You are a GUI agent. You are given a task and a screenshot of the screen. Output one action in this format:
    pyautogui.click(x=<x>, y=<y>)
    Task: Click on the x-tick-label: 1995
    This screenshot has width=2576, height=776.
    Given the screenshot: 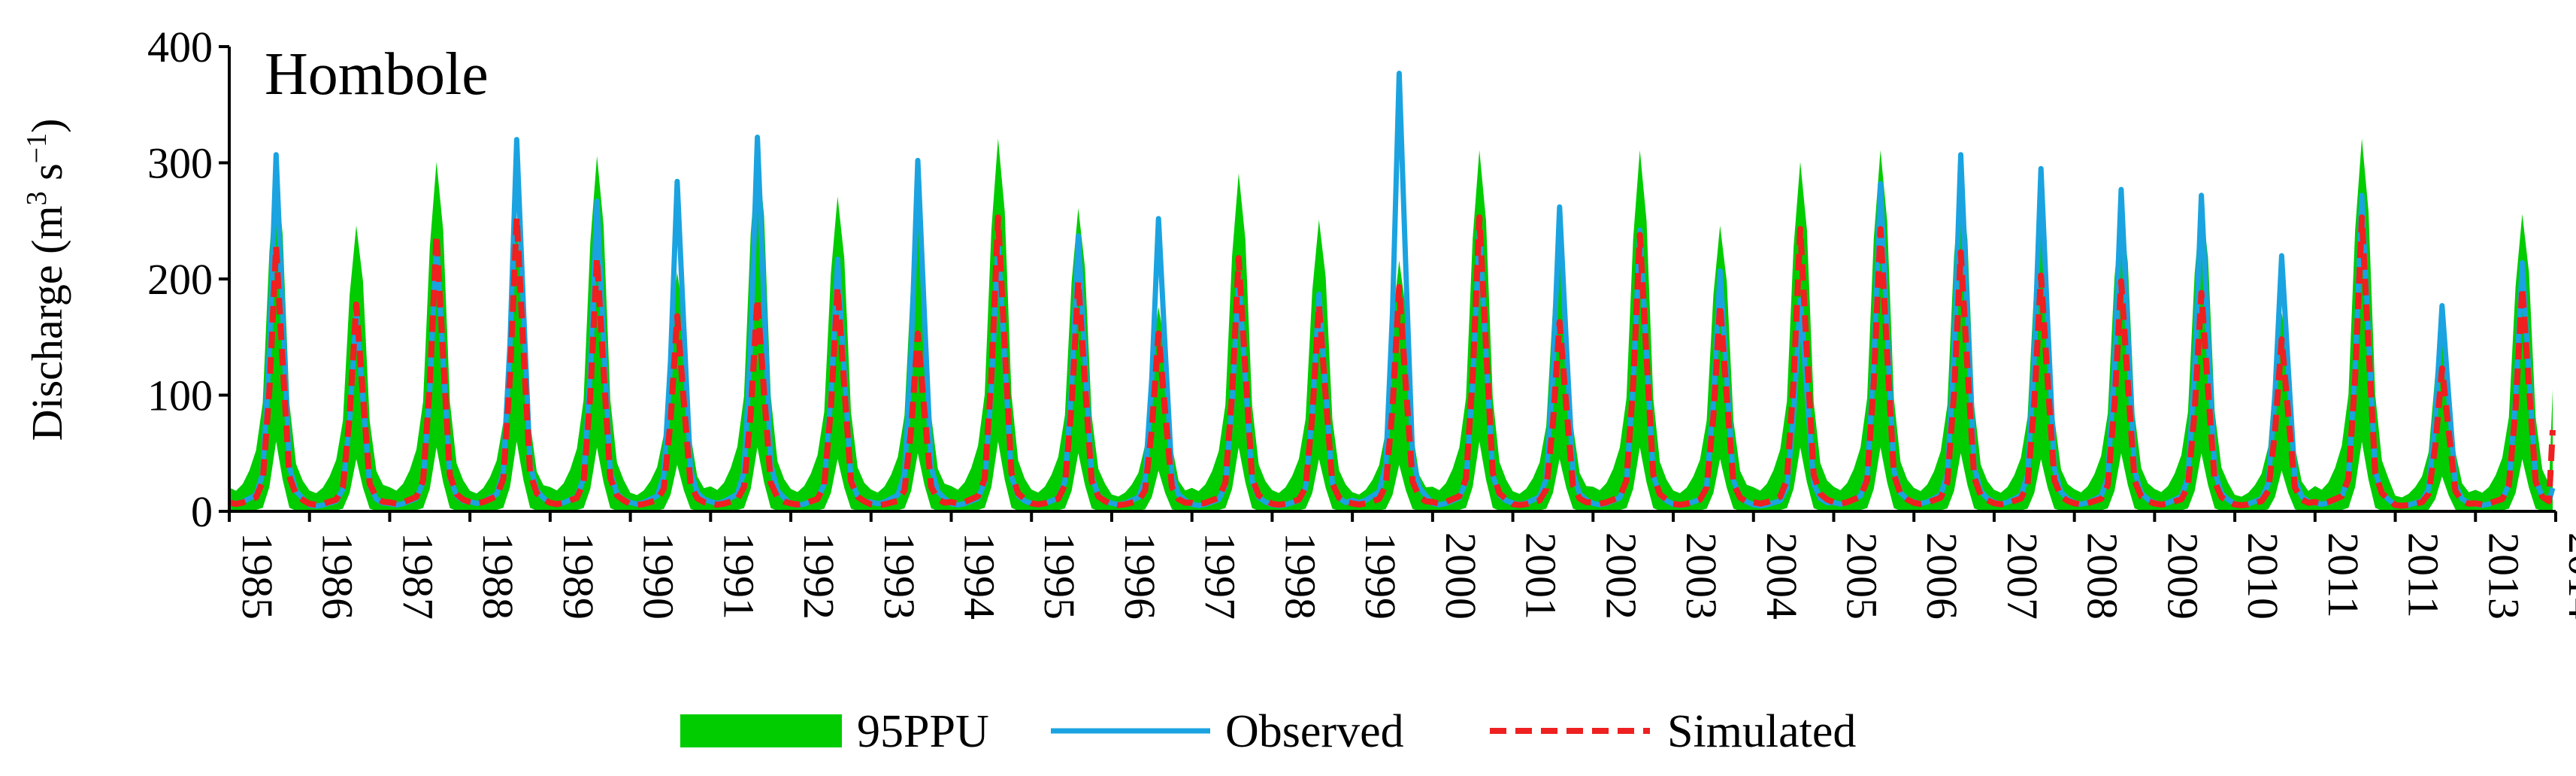 What is the action you would take?
    pyautogui.click(x=1059, y=576)
    